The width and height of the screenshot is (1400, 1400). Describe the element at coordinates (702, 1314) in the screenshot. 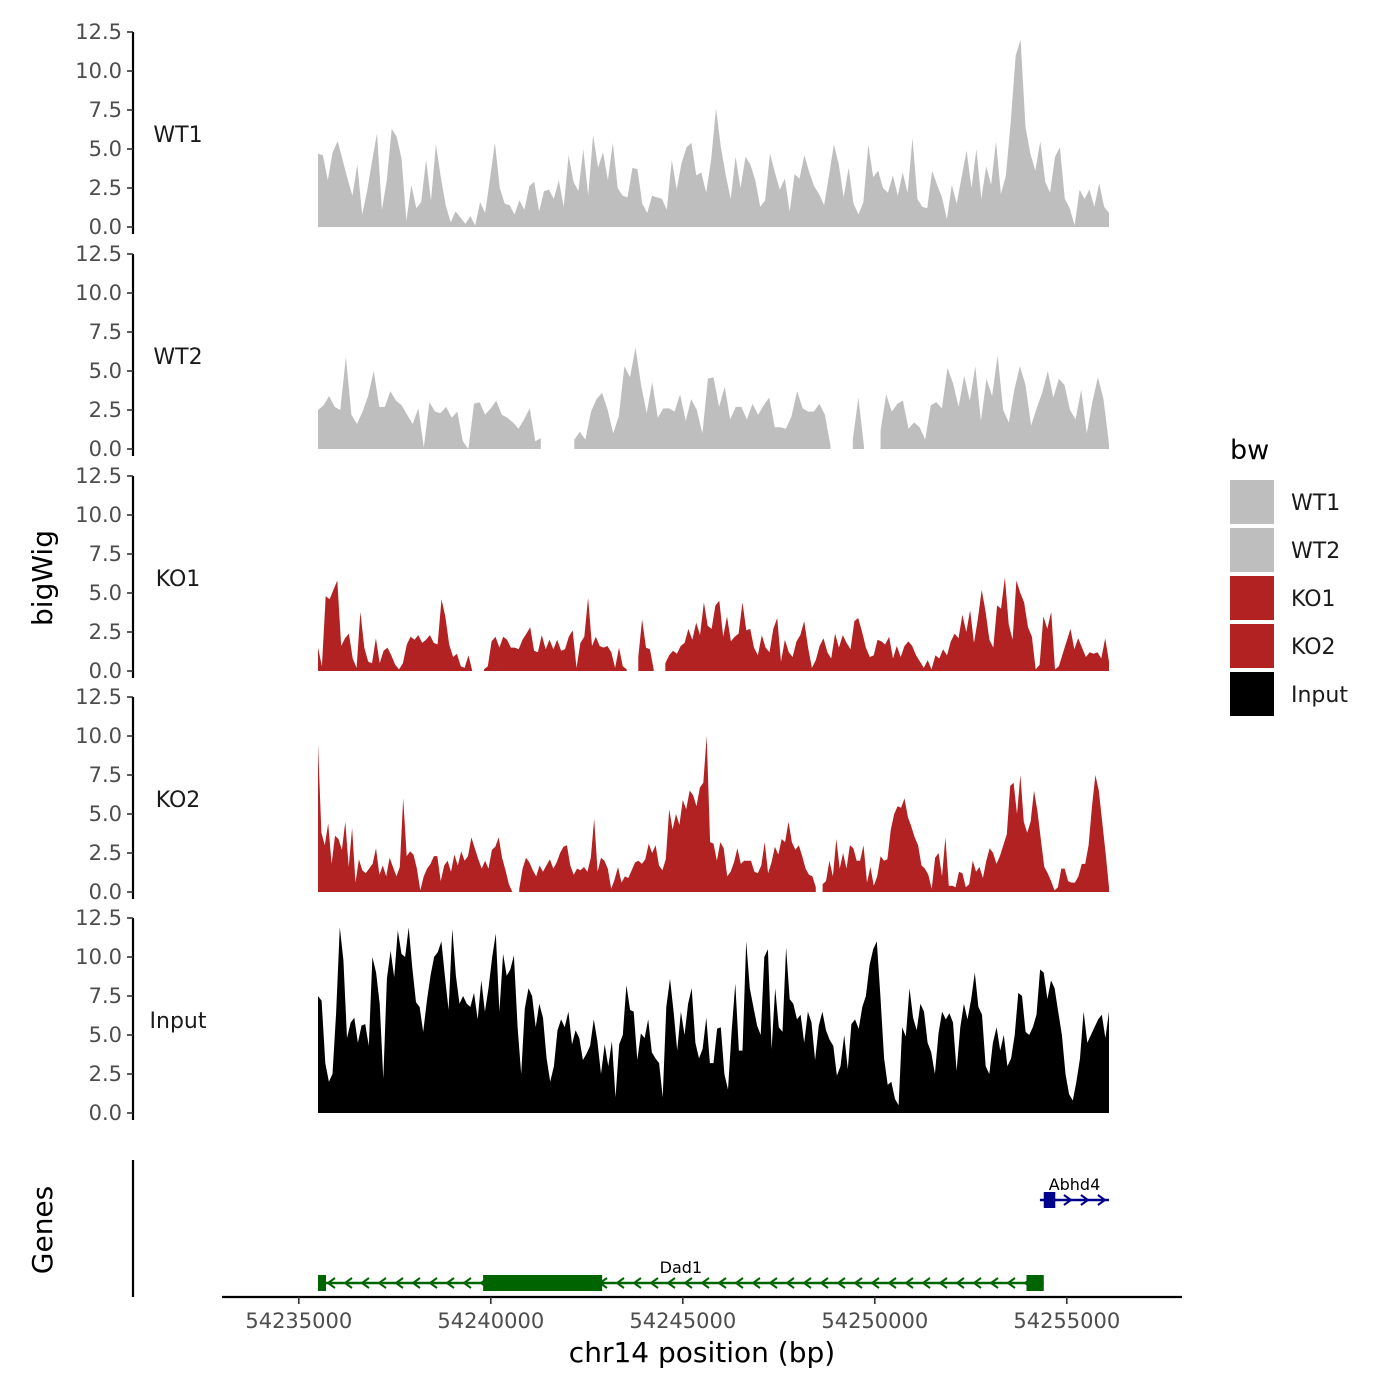

I see `x-axis: 54235000 54240000 54245000 54250000 54255000` at that location.